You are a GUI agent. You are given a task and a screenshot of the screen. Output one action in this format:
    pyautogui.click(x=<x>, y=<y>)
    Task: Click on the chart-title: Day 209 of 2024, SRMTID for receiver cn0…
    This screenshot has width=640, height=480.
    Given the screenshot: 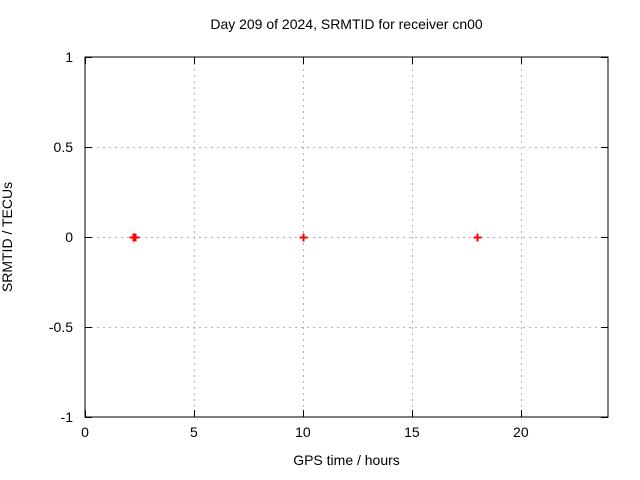 What is the action you would take?
    pyautogui.click(x=346, y=24)
    